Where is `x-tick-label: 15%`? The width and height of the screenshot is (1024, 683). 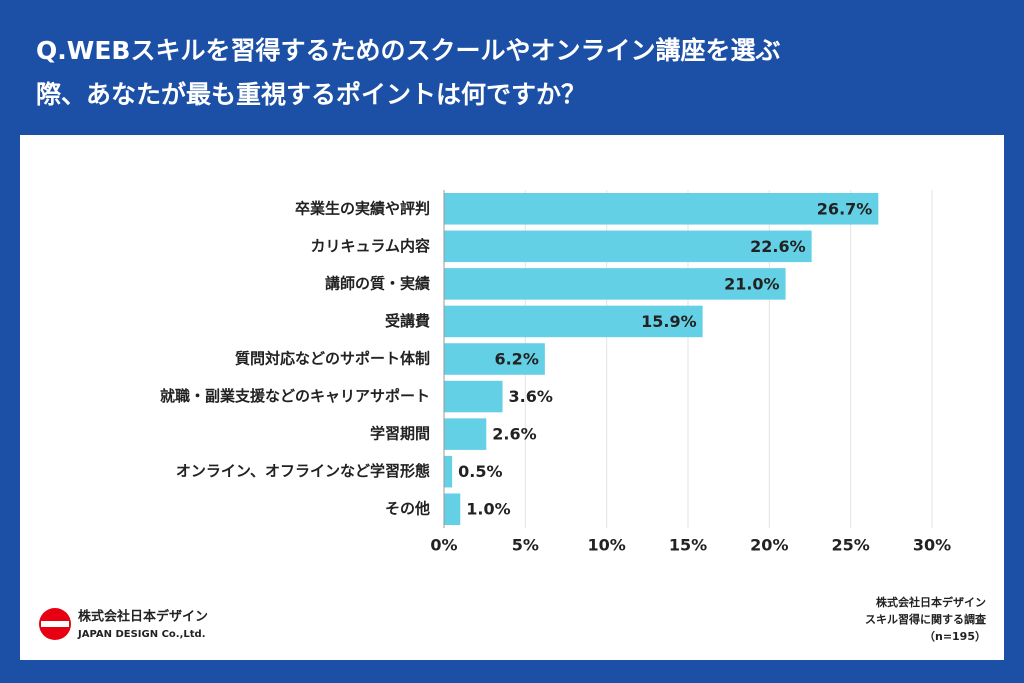 x-tick-label: 15% is located at coordinates (688, 545).